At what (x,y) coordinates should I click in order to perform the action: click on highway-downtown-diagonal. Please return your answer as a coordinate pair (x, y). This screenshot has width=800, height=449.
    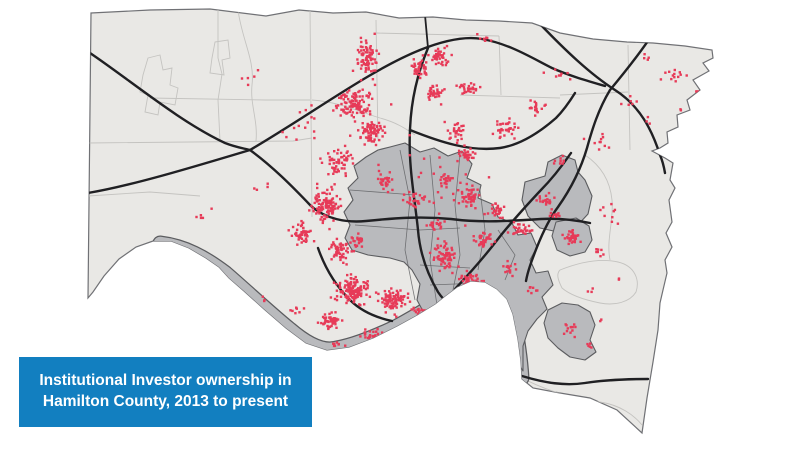
    Looking at the image, I should click on (513, 221).